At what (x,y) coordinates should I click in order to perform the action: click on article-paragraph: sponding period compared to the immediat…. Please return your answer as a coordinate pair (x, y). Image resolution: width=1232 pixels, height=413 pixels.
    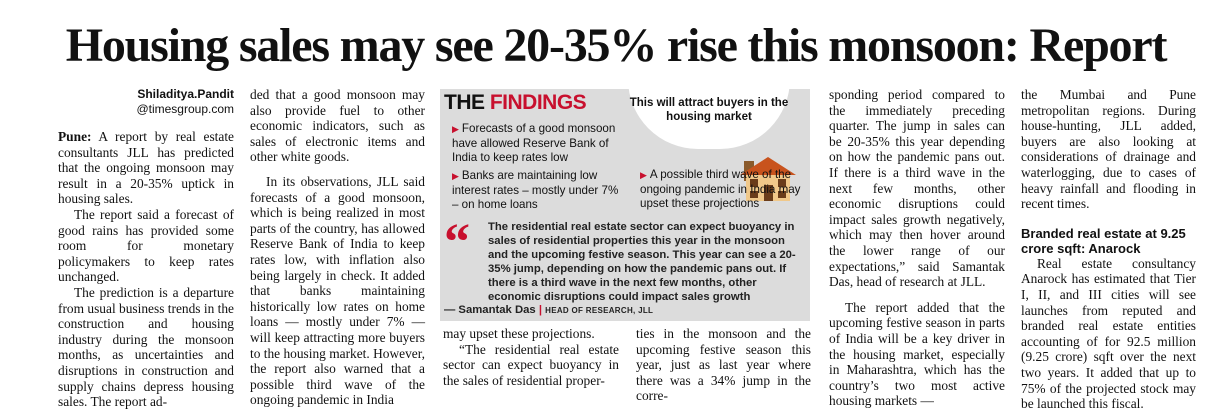
    Looking at the image, I should click on (917, 188).